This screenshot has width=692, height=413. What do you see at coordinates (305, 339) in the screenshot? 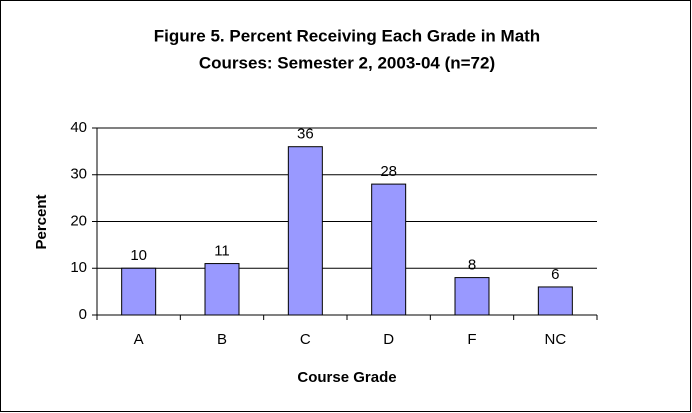
I see `x-tick-label: C` at bounding box center [305, 339].